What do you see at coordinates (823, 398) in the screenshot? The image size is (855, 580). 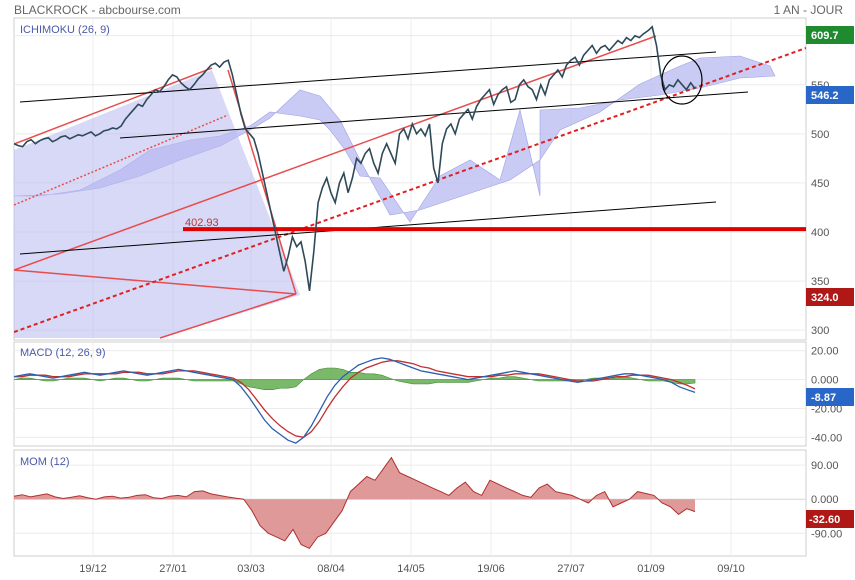 I see `badge-macd-text: -8.87` at bounding box center [823, 398].